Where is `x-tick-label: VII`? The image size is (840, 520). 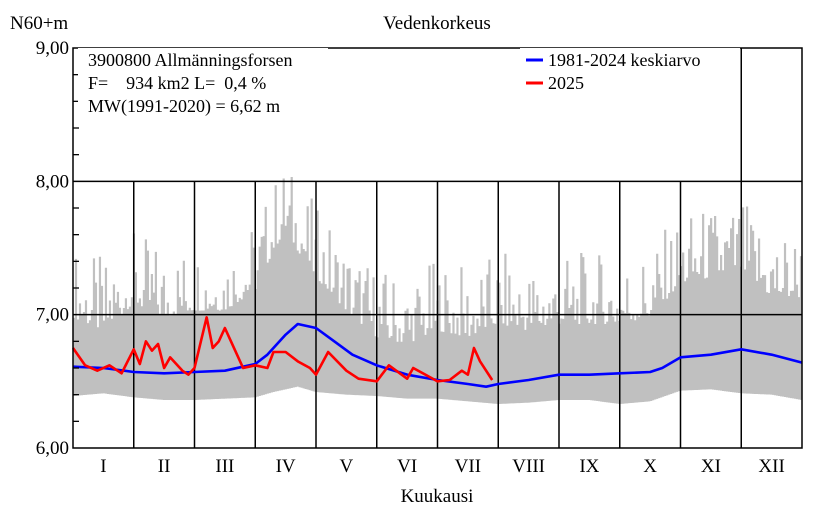
x-tick-label: VII is located at coordinates (468, 466).